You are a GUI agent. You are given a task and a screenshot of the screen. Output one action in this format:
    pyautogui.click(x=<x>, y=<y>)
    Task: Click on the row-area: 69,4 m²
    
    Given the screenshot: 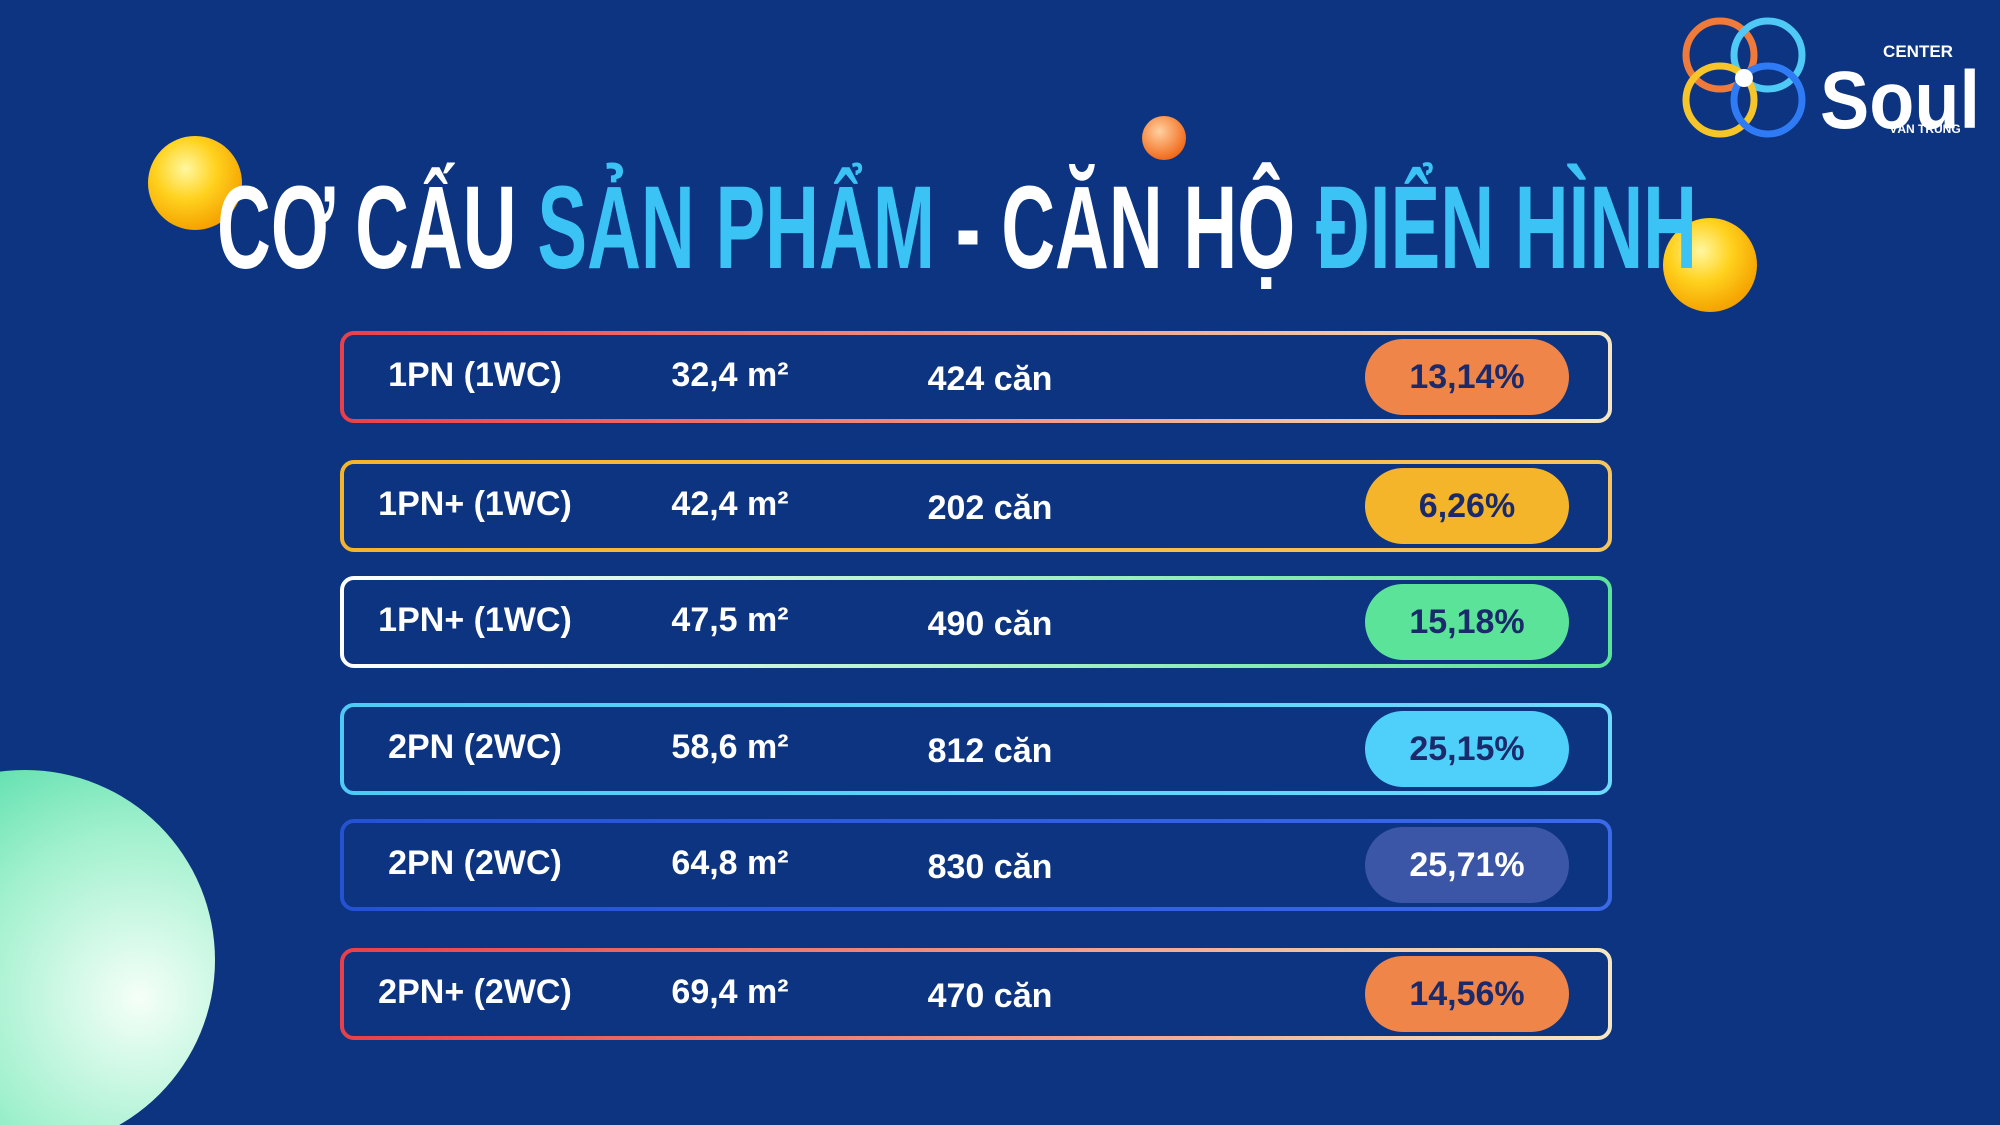 What is the action you would take?
    pyautogui.click(x=729, y=992)
    